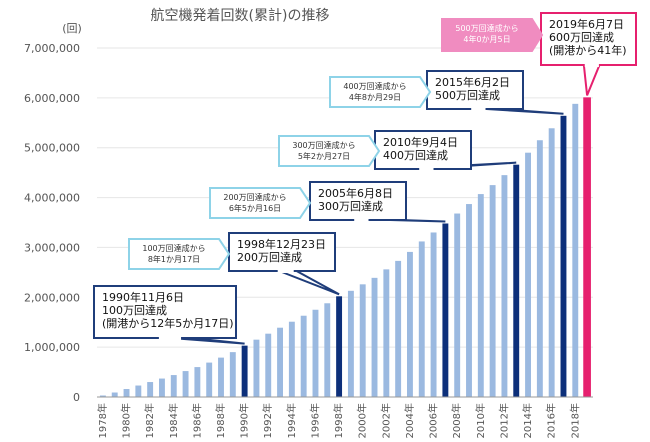 This screenshot has height=442, width=650. What do you see at coordinates (574, 420) in the screenshot?
I see `x-tick-label: 2018年` at bounding box center [574, 420].